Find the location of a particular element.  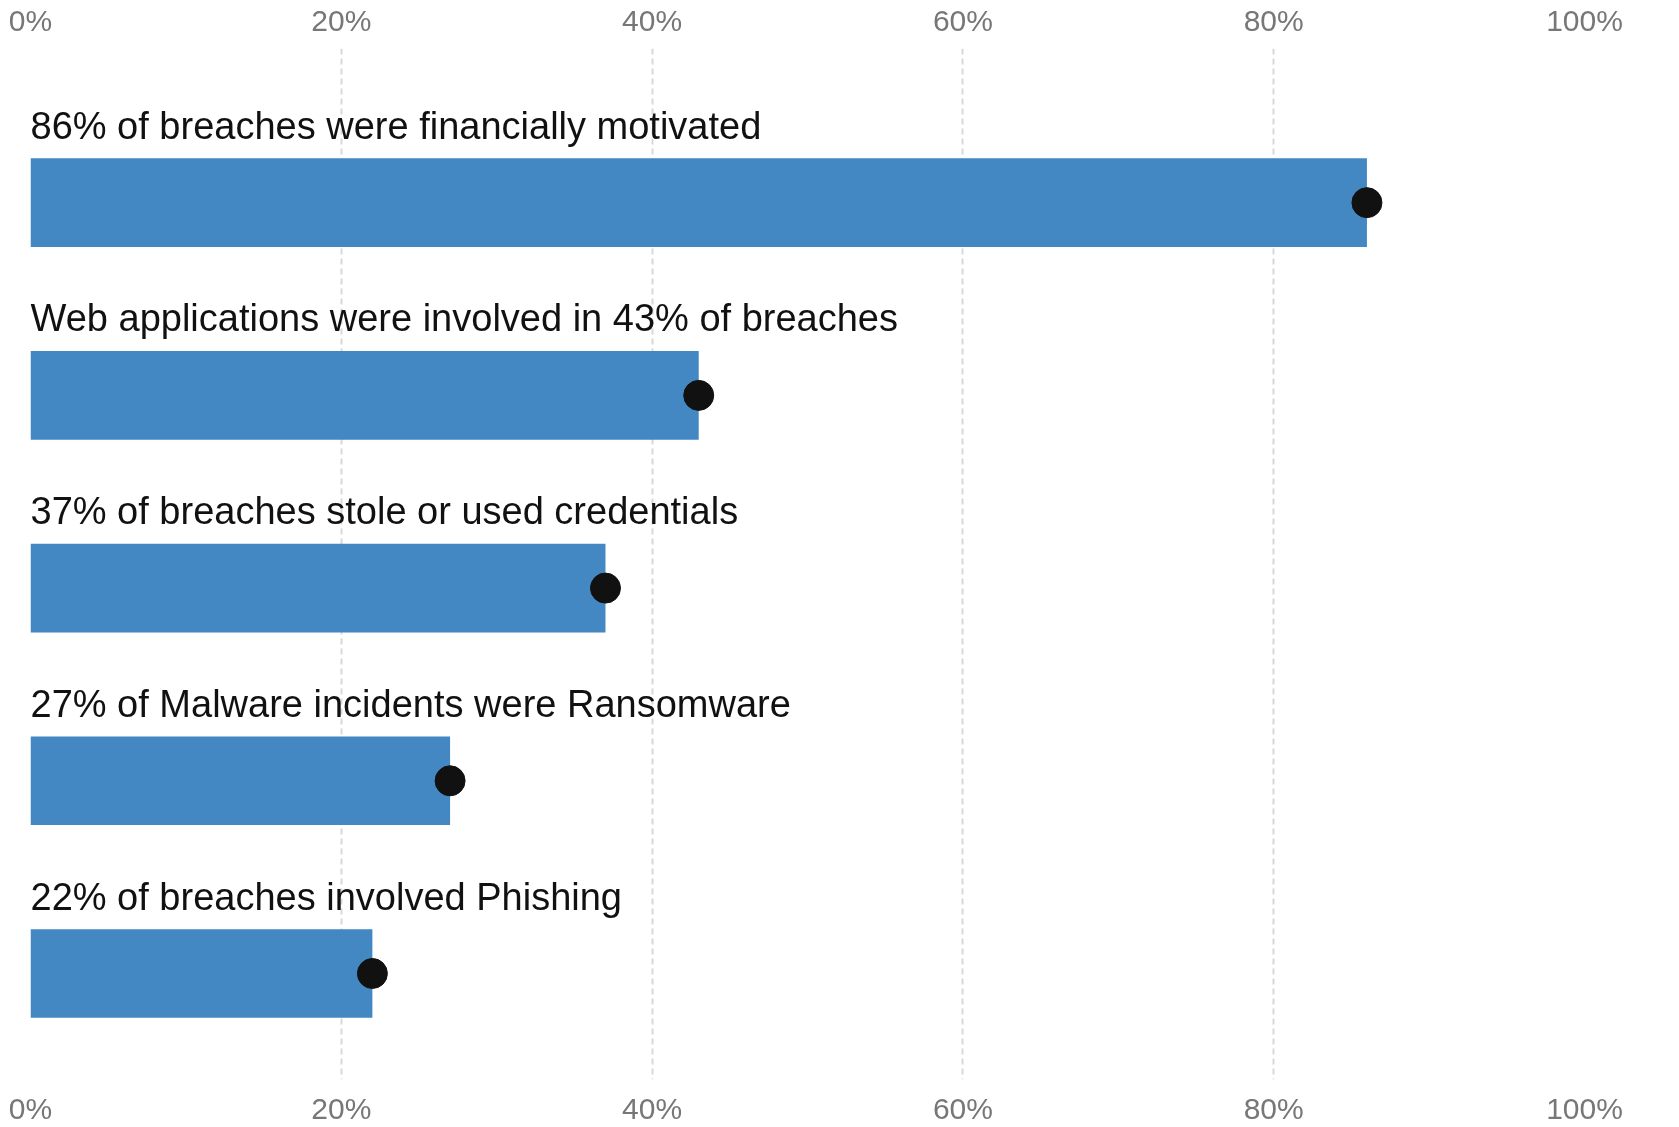

x-tick-label: 40% is located at coordinates (652, 20).